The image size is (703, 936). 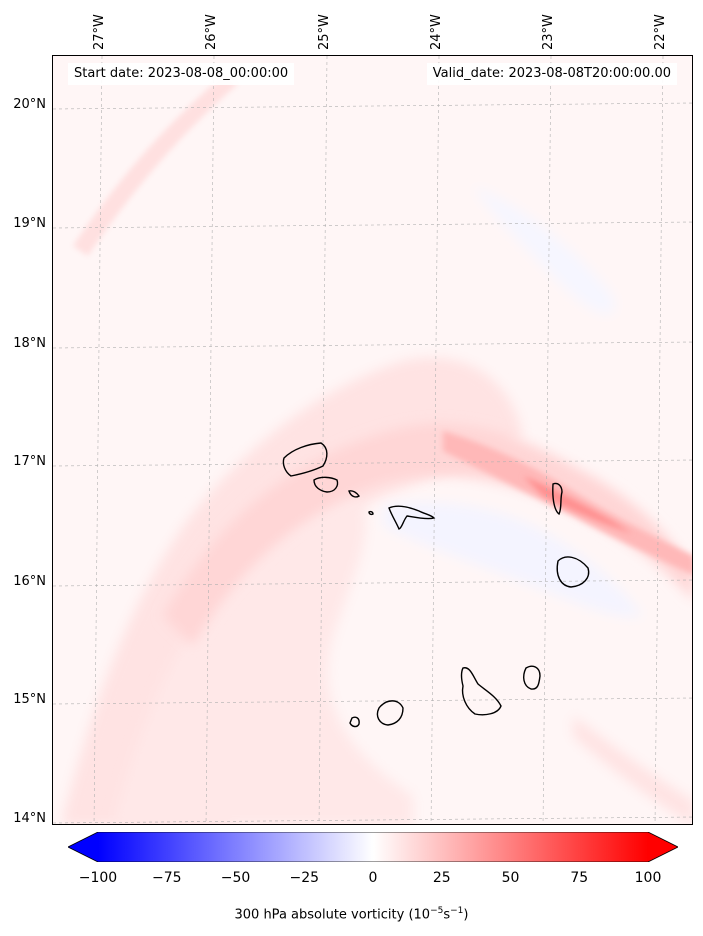 I want to click on latitude-label: 20°N, so click(x=29, y=104).